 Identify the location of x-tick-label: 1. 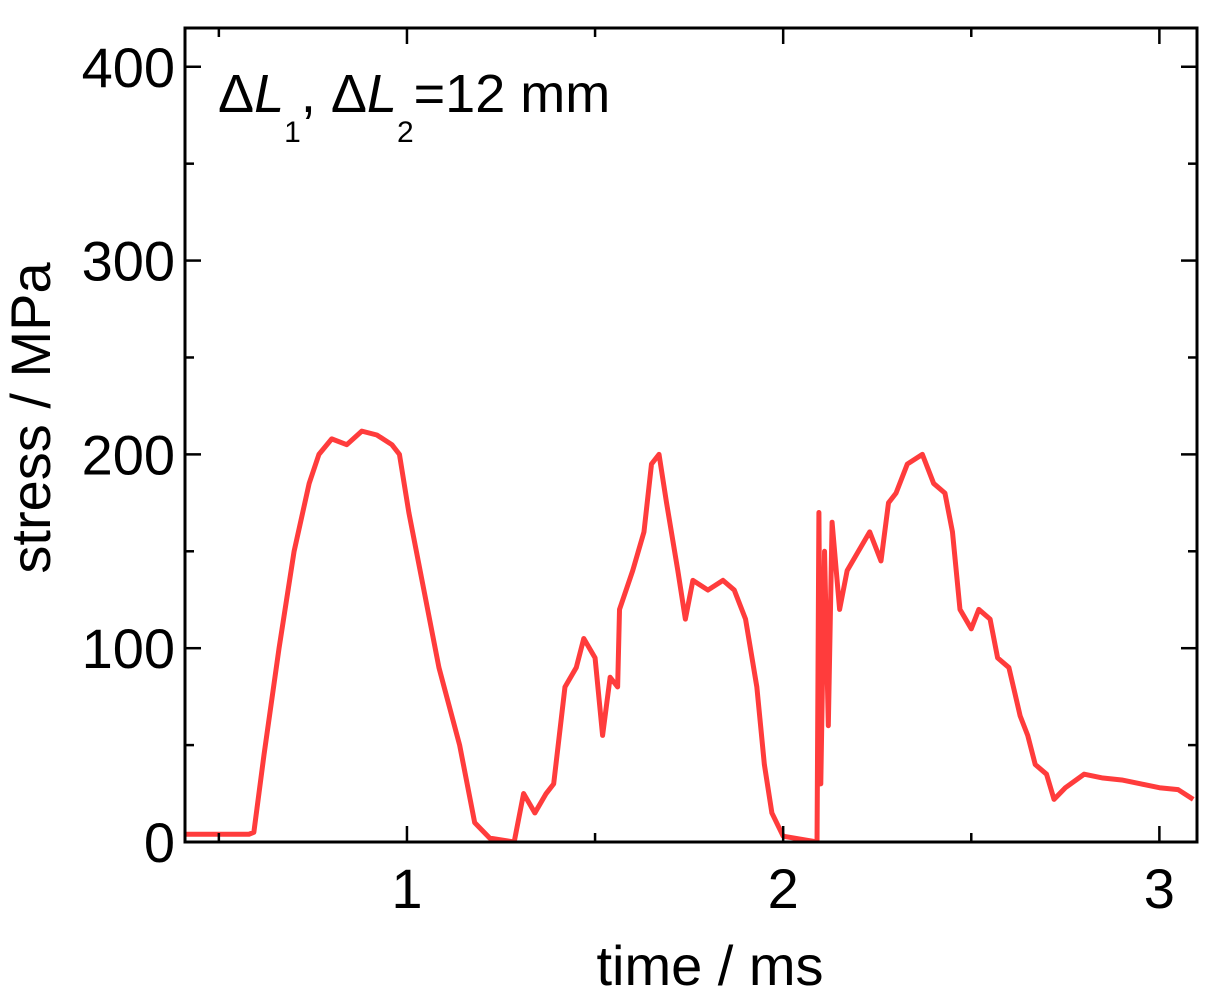
(406, 888).